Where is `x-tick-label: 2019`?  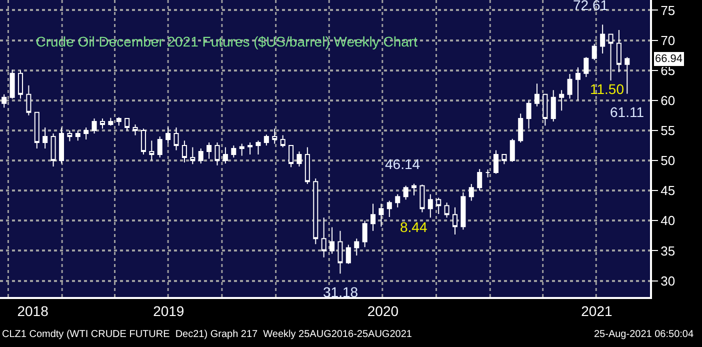
x-tick-label: 2019 is located at coordinates (168, 310).